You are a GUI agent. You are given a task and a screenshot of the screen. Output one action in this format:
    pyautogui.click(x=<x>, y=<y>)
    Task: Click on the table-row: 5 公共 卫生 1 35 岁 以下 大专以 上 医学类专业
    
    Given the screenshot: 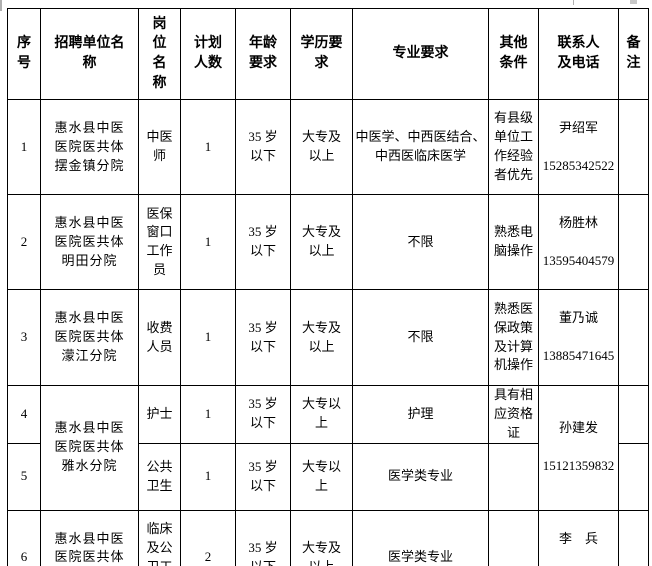 What is the action you would take?
    pyautogui.click(x=328, y=476)
    